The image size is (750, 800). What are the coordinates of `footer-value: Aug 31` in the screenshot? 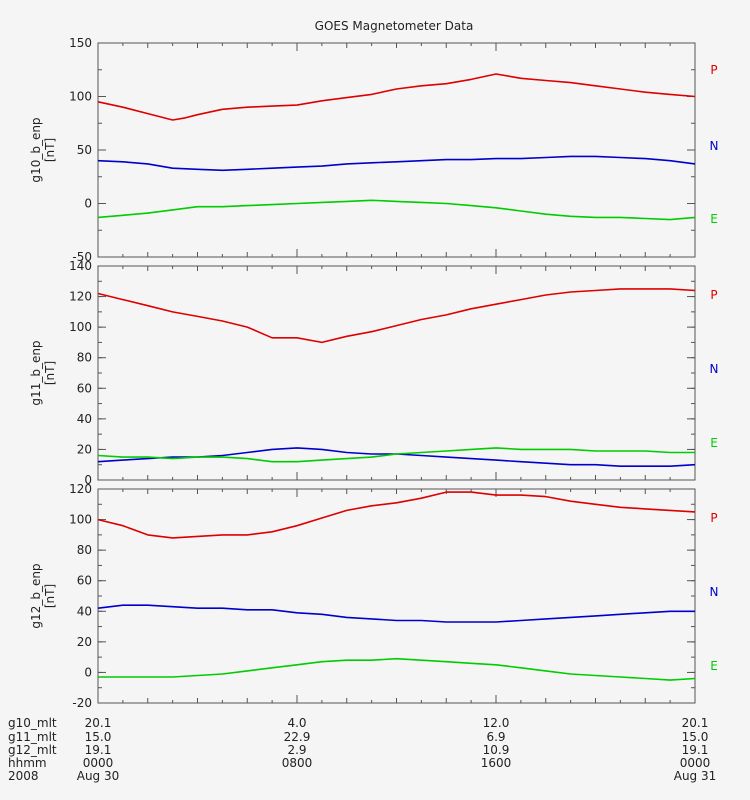 It's located at (695, 776).